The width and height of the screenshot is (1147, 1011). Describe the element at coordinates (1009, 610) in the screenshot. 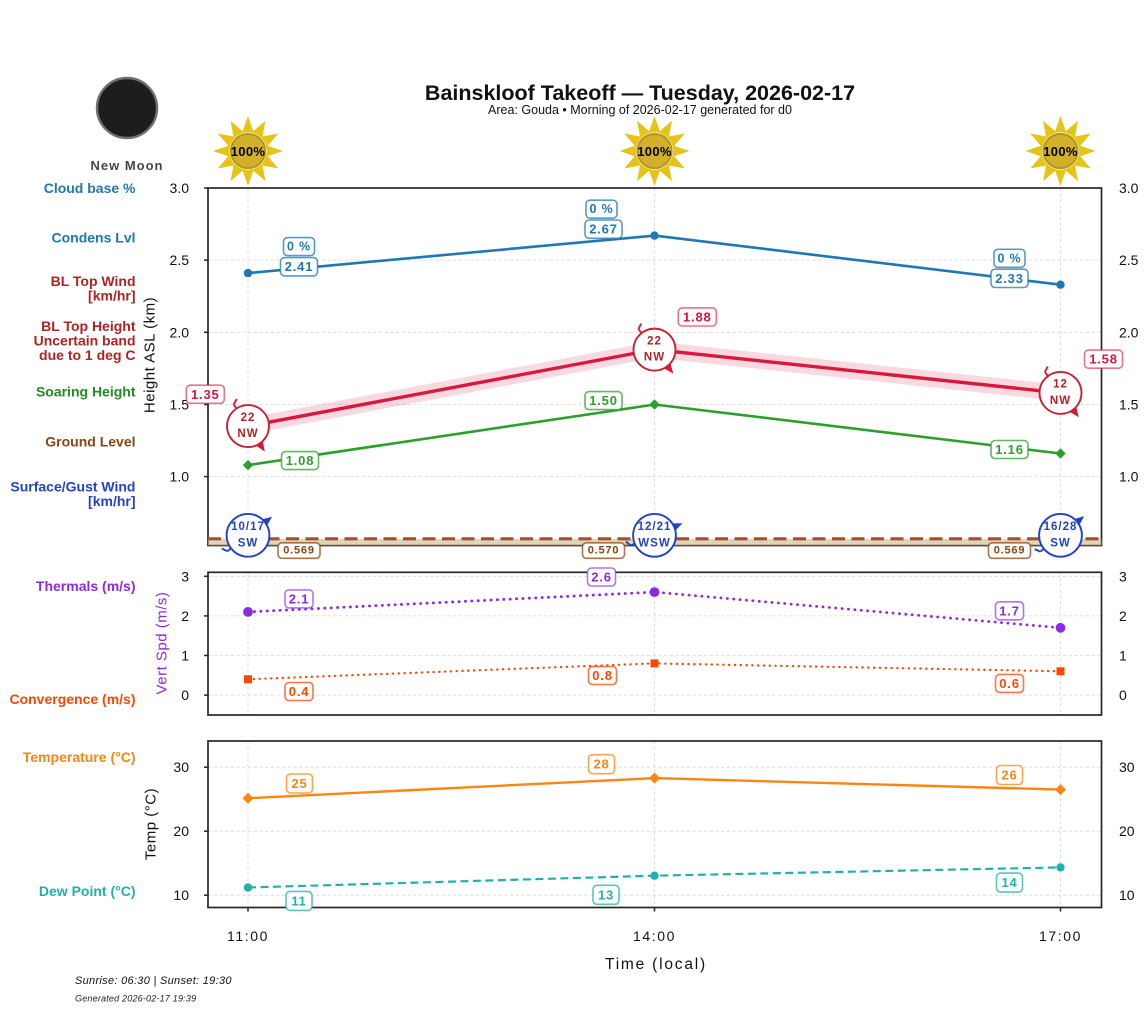

I see `svg-text: 1.7` at that location.